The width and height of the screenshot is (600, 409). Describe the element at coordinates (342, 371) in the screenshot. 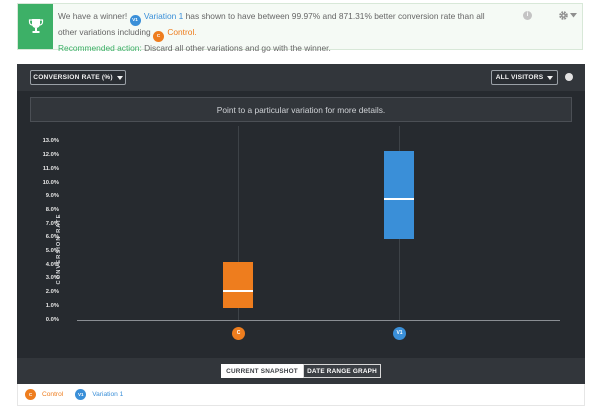

I see `date-range-graph-tab: DATE RANGE GRAPH` at that location.